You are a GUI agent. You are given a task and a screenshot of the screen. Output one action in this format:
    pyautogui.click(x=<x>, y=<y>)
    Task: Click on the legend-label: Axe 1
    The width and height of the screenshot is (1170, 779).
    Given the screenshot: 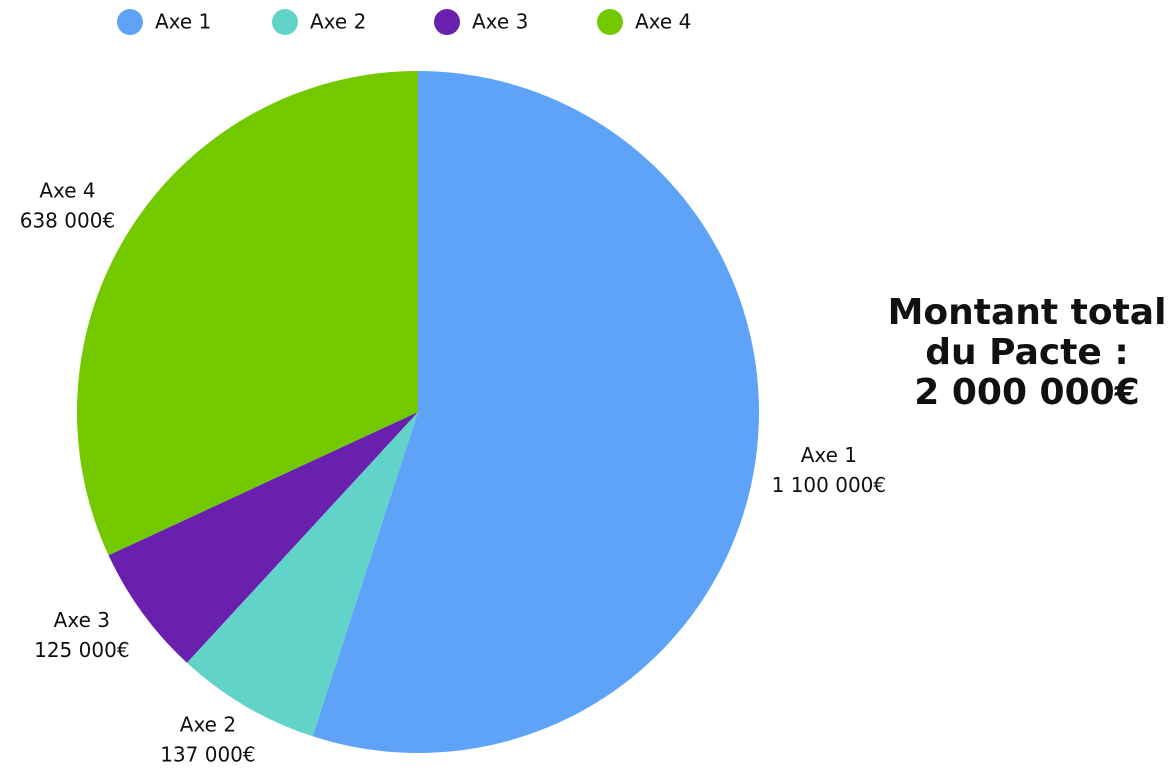 What is the action you would take?
    pyautogui.click(x=183, y=22)
    